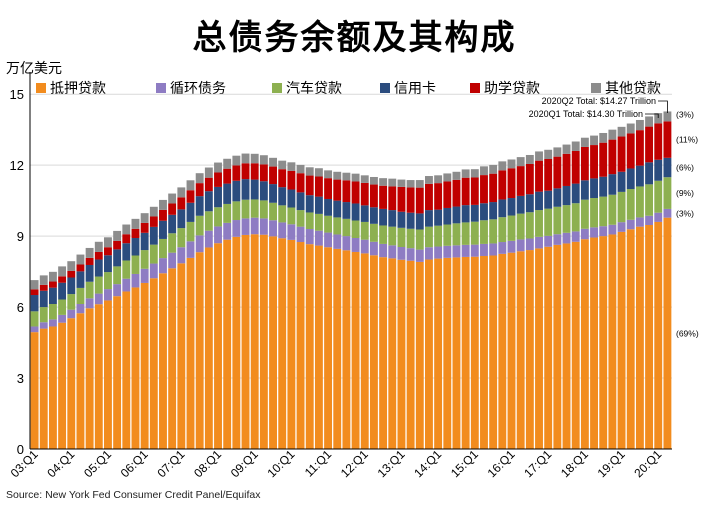 The image size is (709, 509). What do you see at coordinates (391, 463) in the screenshot?
I see `x-tick-label: 13:Q1` at bounding box center [391, 463].